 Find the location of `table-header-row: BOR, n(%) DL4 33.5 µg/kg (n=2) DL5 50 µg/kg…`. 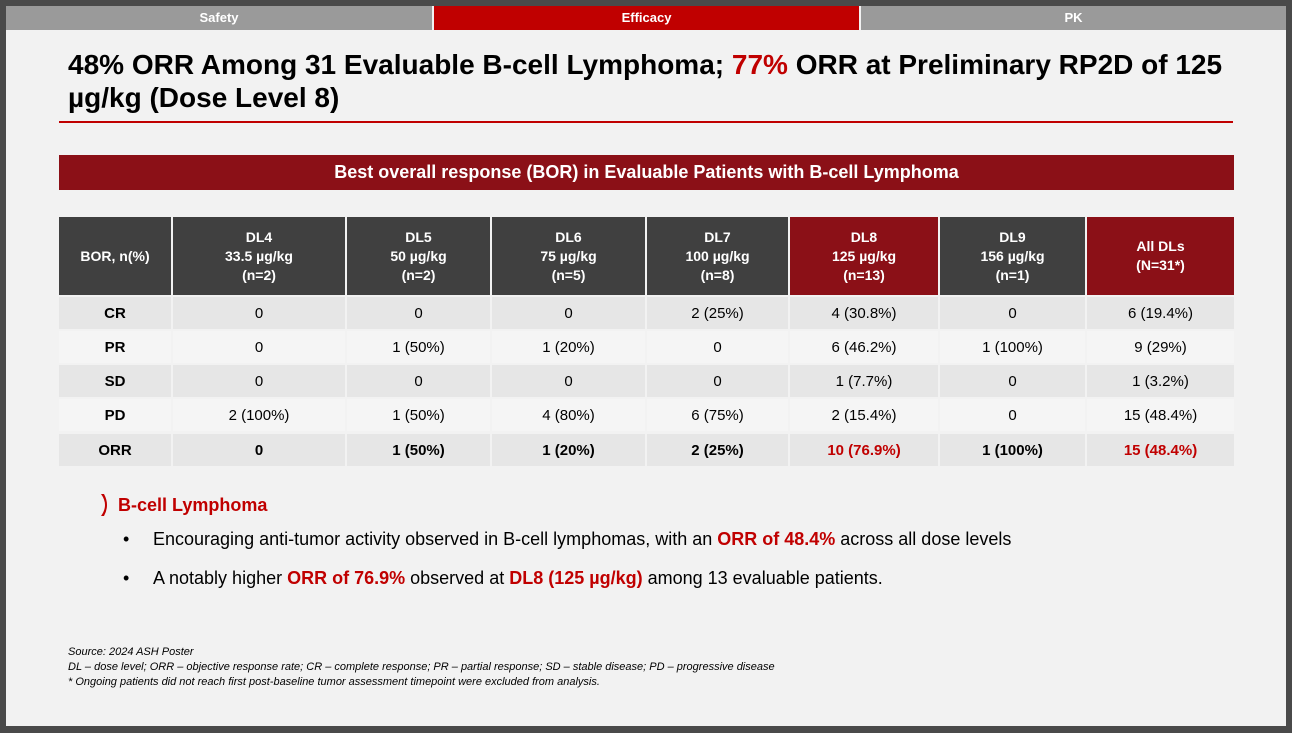

table-header-row: BOR, n(%) DL4 33.5 µg/kg (n=2) DL5 50 µg/kg… is located at coordinates (646, 256).